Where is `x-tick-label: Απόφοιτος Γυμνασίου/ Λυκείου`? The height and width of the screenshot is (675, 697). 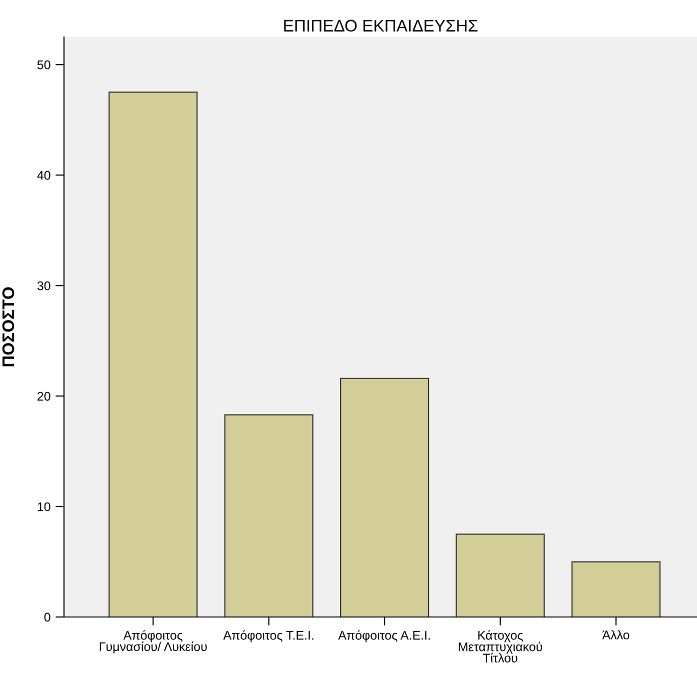
x-tick-label: Απόφοιτος Γυμνασίου/ Λυκείου is located at coordinates (153, 642).